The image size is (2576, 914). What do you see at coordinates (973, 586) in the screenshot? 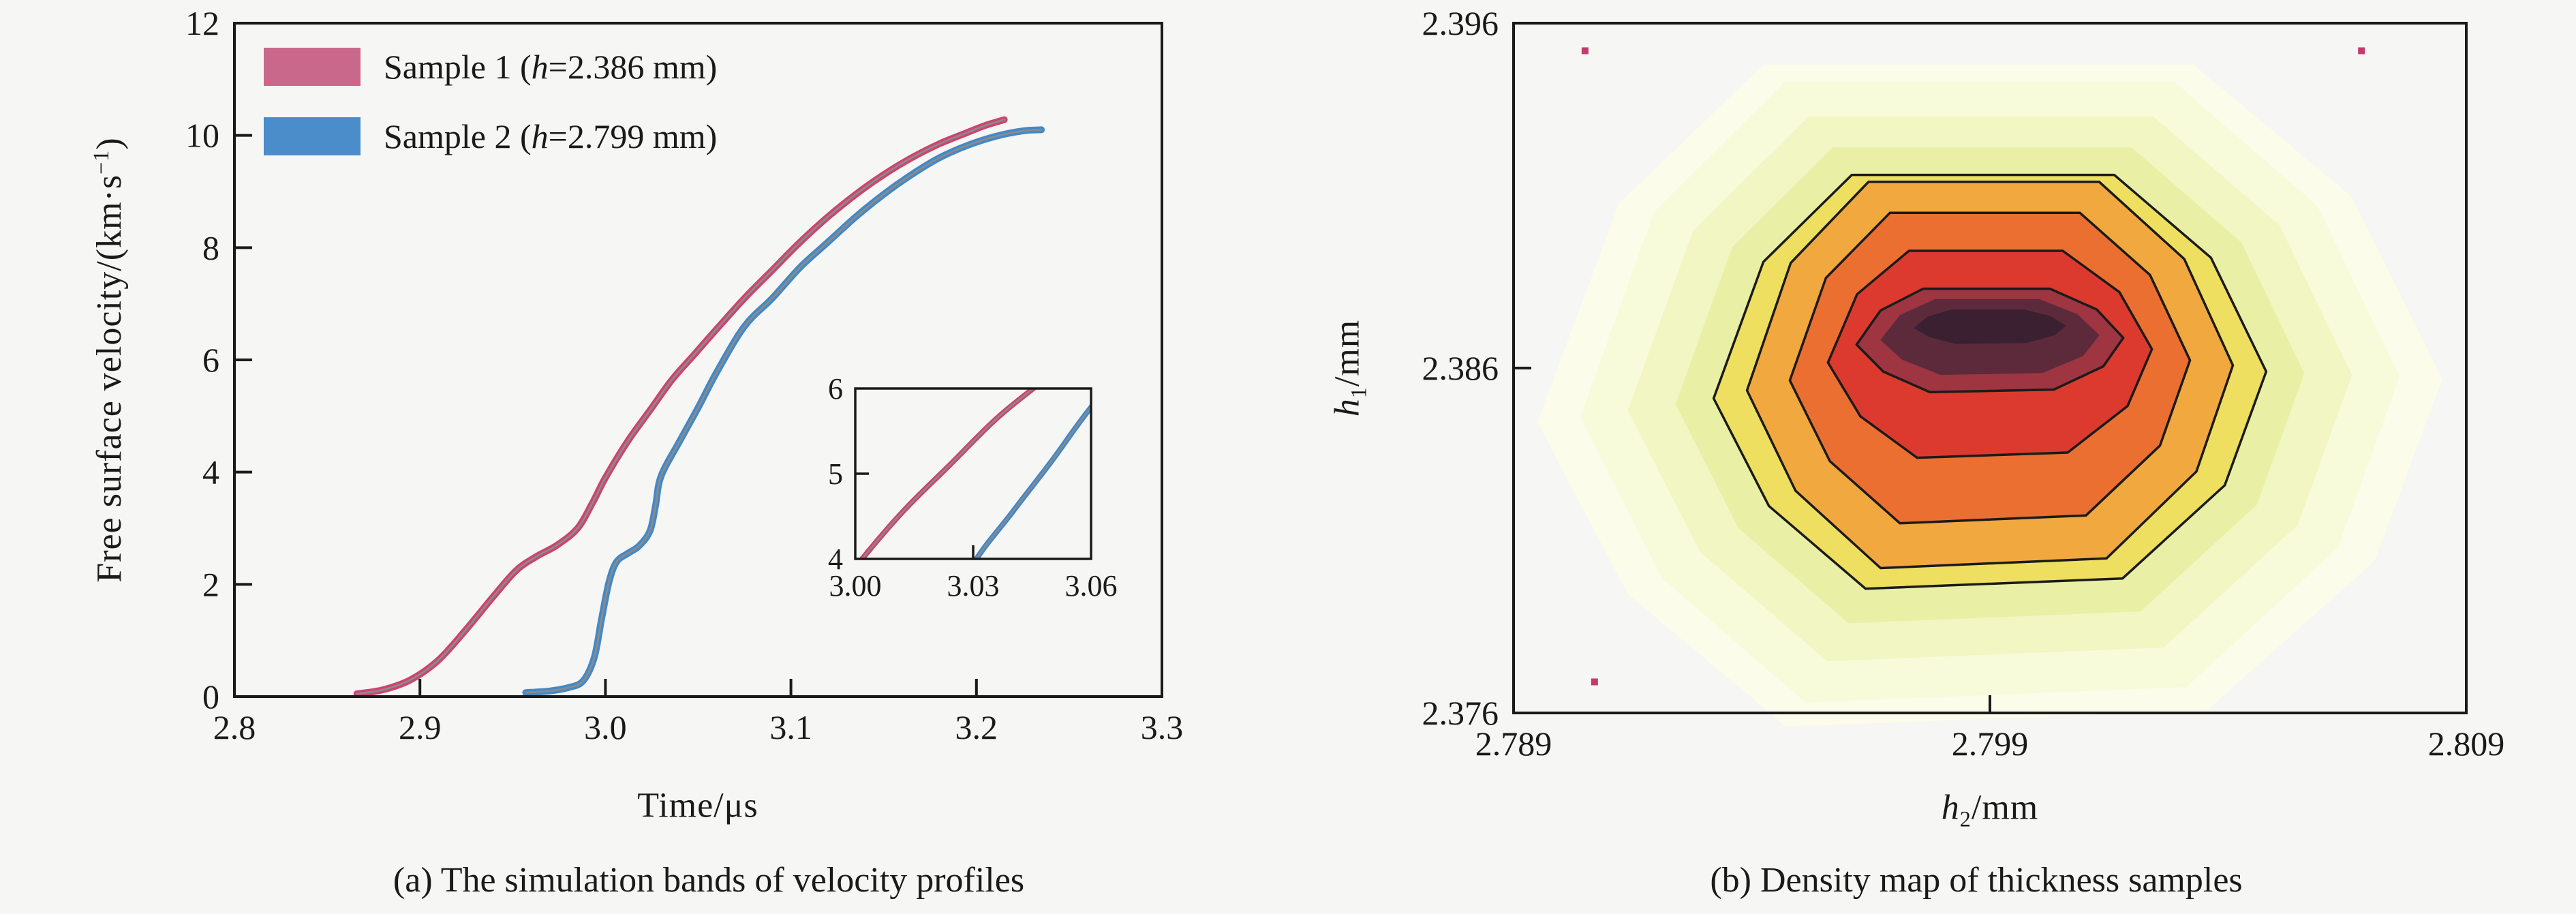
I see `inset-x-tick-label: 3.03` at bounding box center [973, 586].